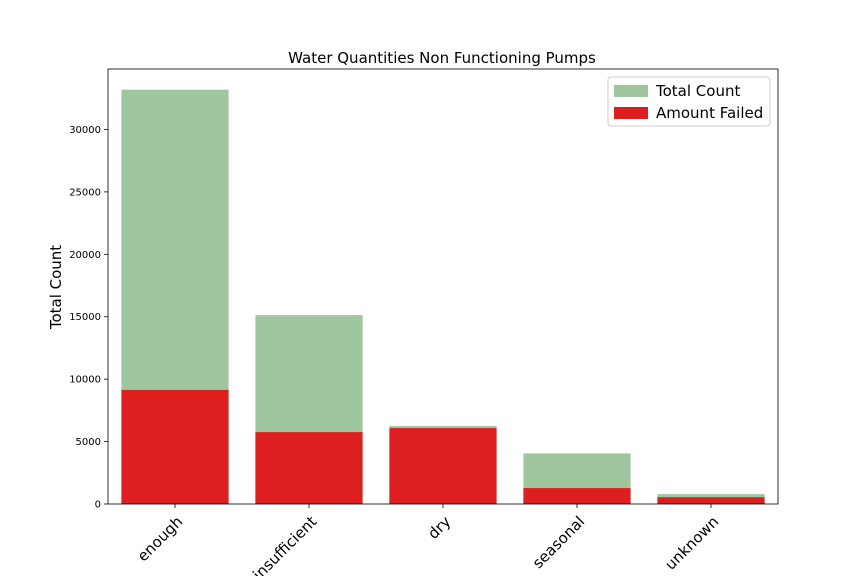 Image resolution: width=864 pixels, height=576 pixels. What do you see at coordinates (577, 496) in the screenshot?
I see `bar-failed-seasonal` at bounding box center [577, 496].